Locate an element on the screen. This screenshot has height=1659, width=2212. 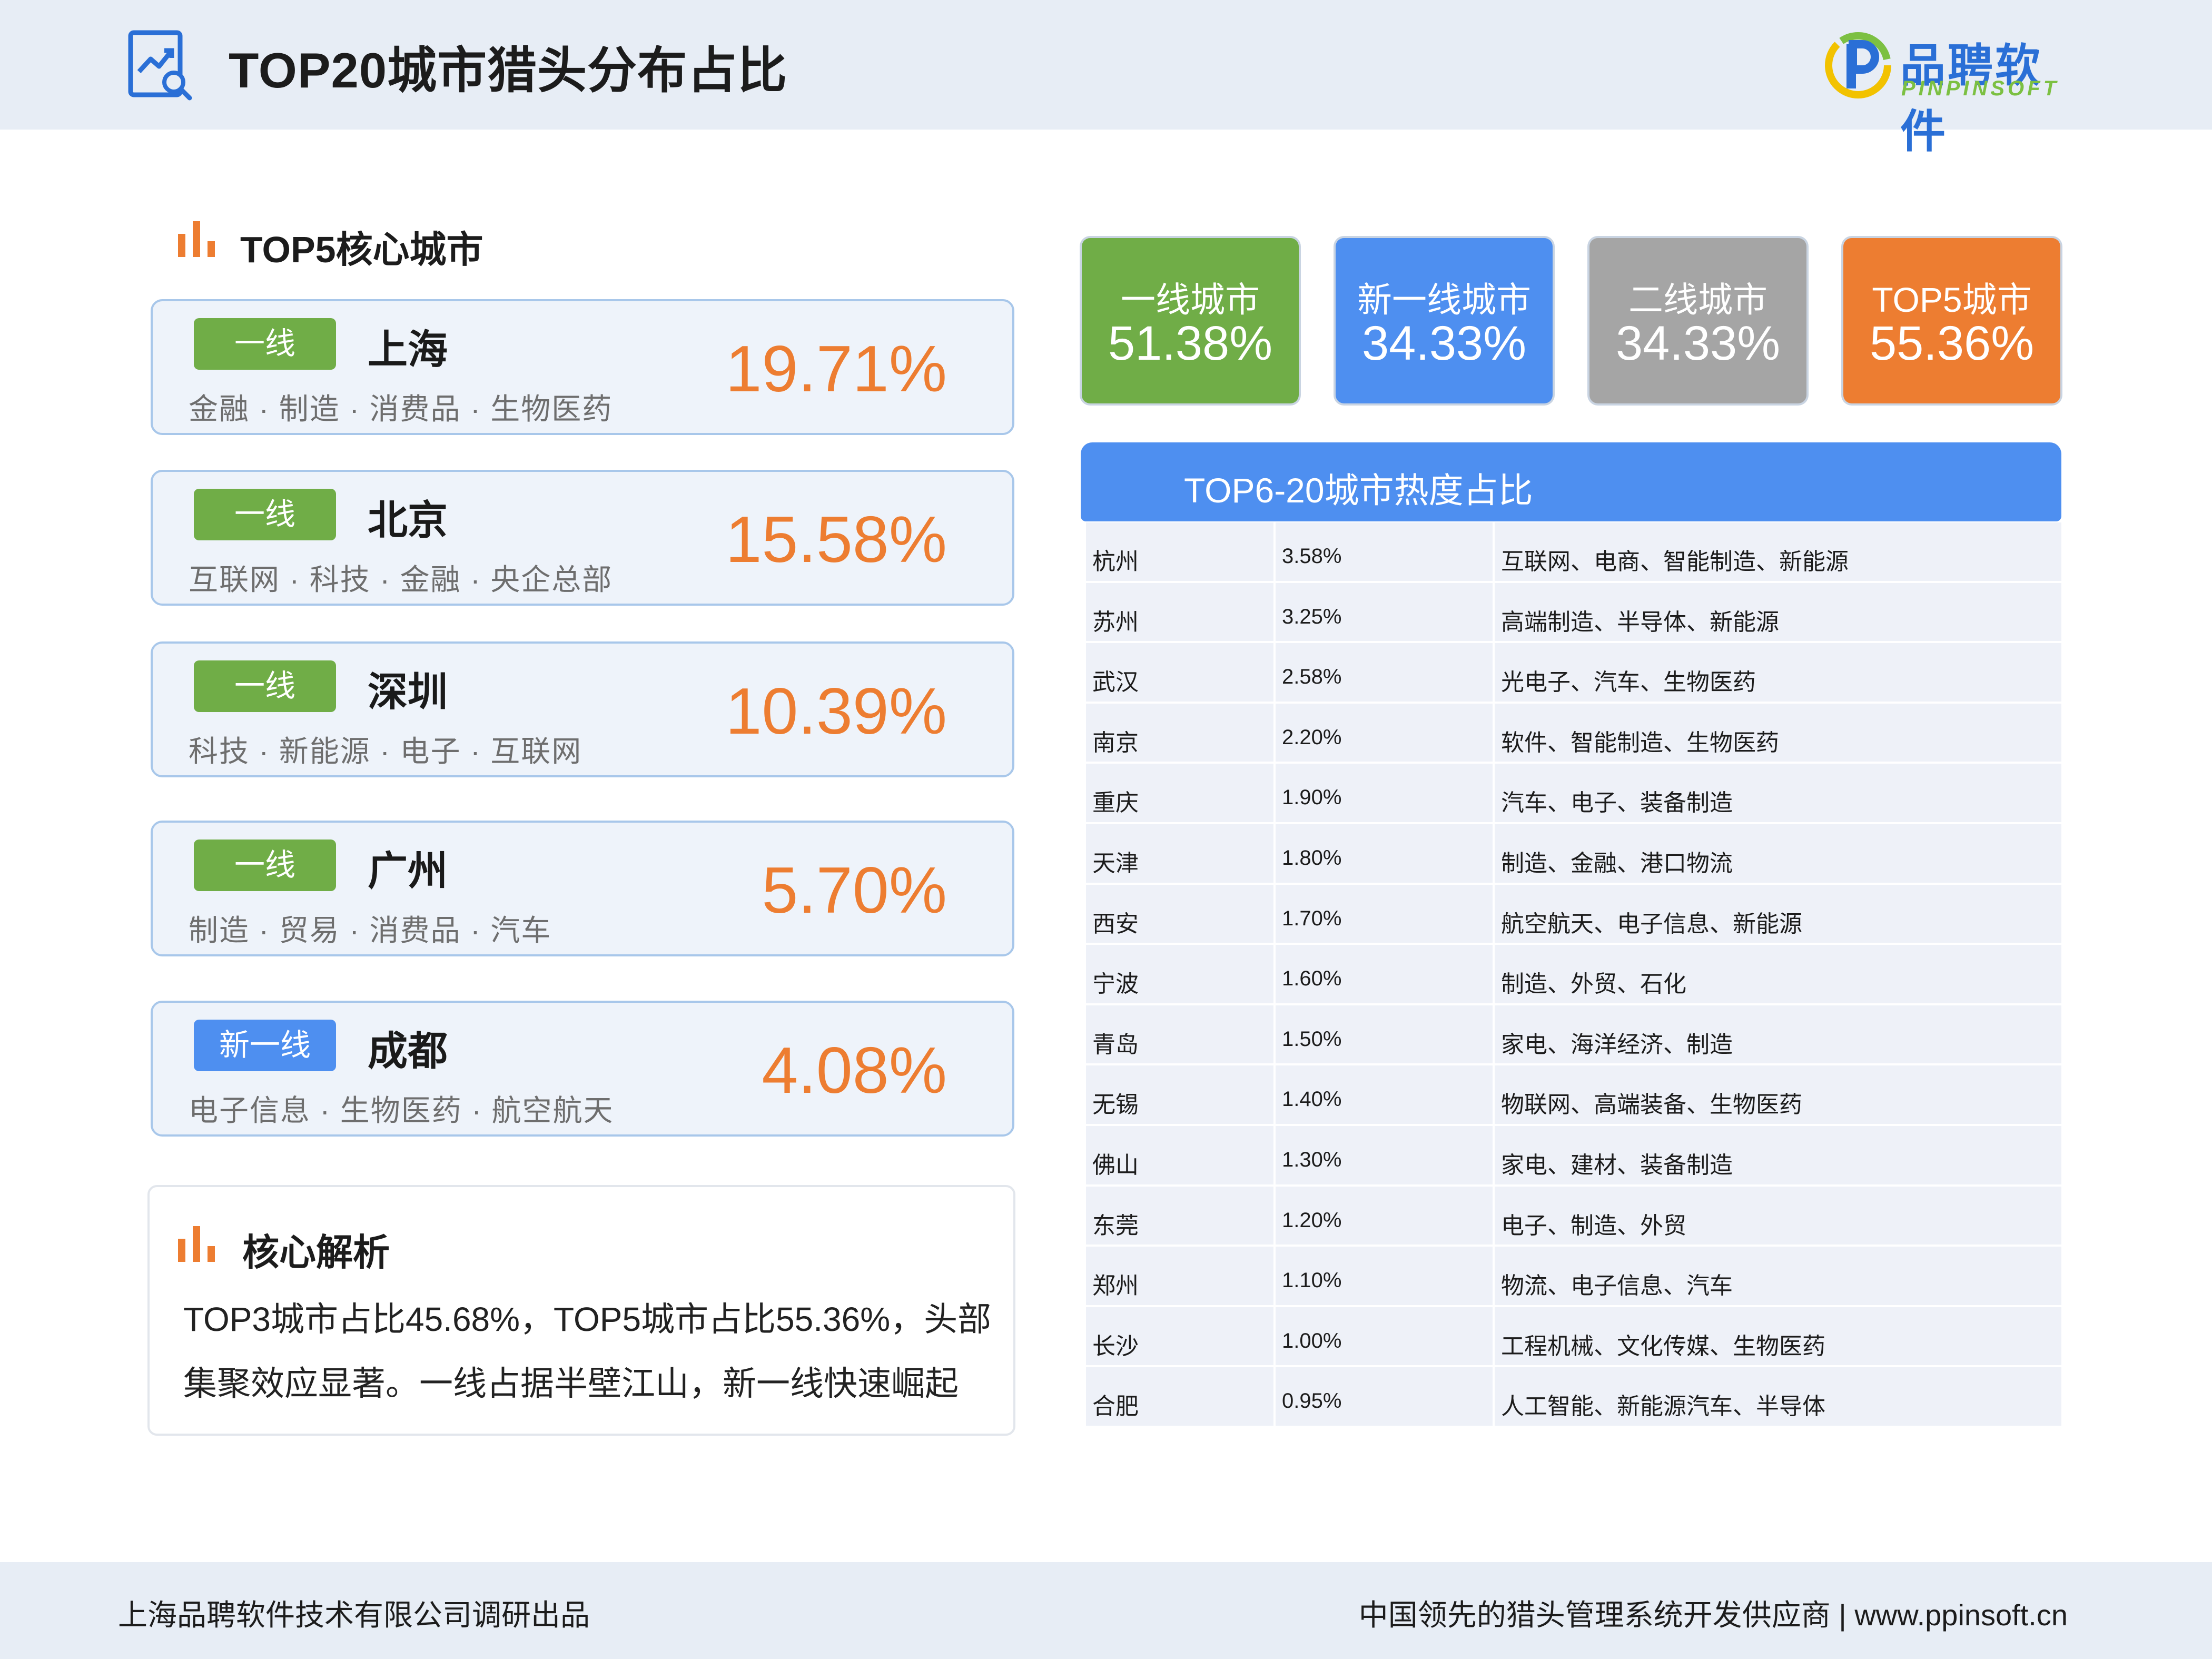
top5-section-title: TOP5核心城市 is located at coordinates (361, 249).